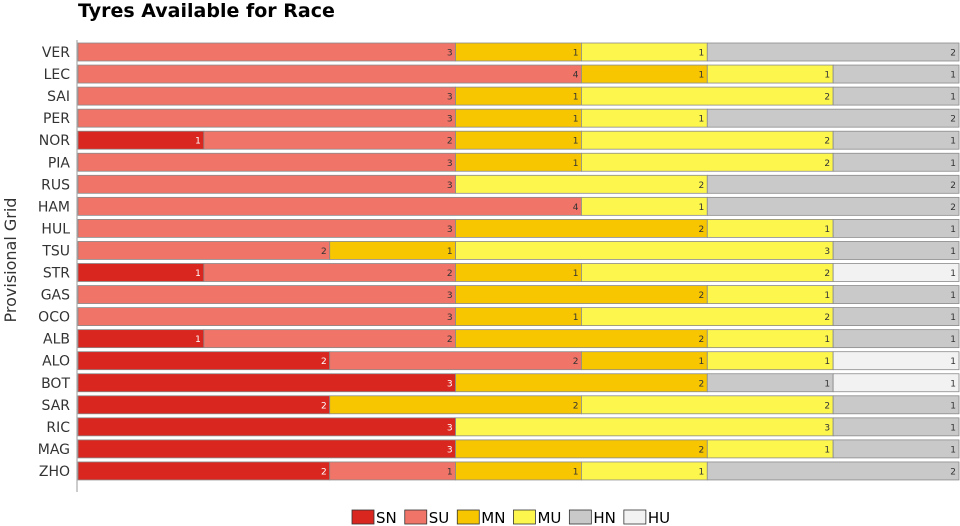 This screenshot has height=526, width=960. Describe the element at coordinates (493, 517) in the screenshot. I see `legend-label: MN` at that location.